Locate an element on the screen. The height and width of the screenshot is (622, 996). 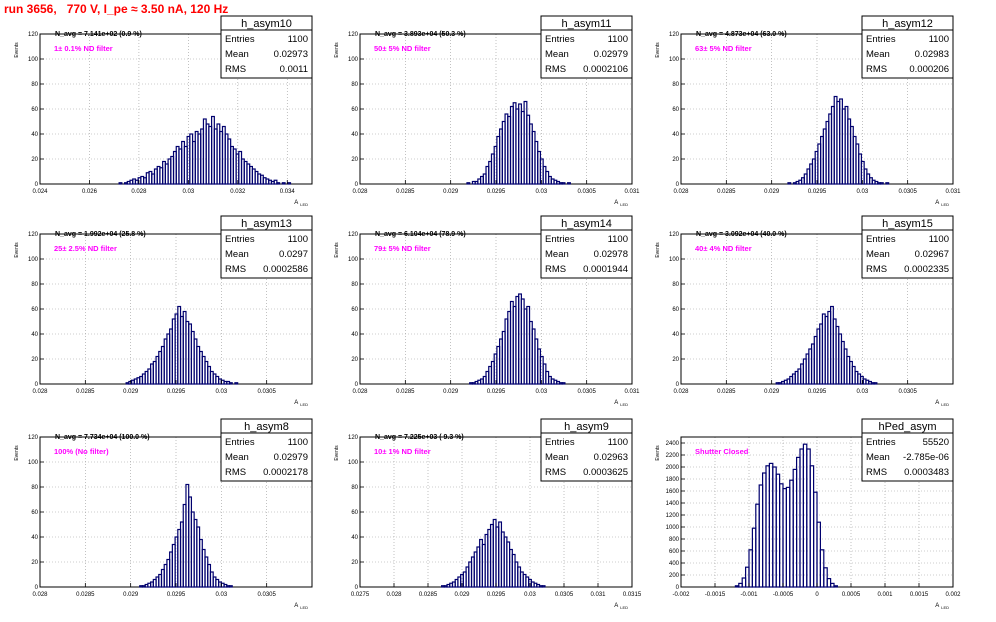
navg-text: N_avg = 6.104e+04 (78.9 %) is located at coordinates (420, 234).